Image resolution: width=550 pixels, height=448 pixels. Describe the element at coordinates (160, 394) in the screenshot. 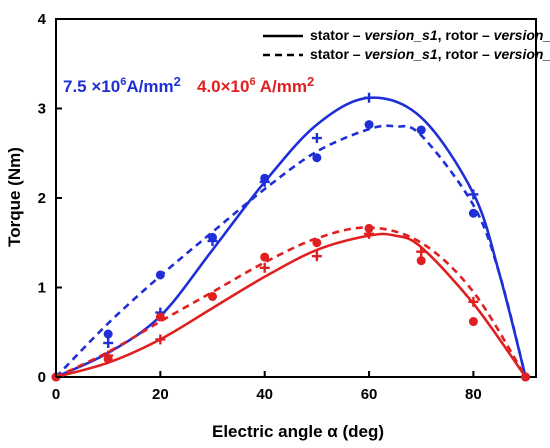

I see `x-tick-label: 20` at that location.